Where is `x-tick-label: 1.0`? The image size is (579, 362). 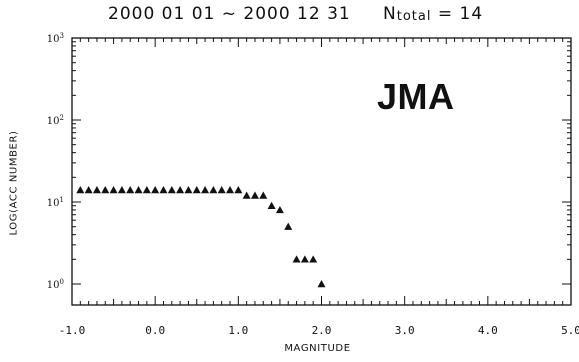 x-tick-label: 1.0 is located at coordinates (238, 330).